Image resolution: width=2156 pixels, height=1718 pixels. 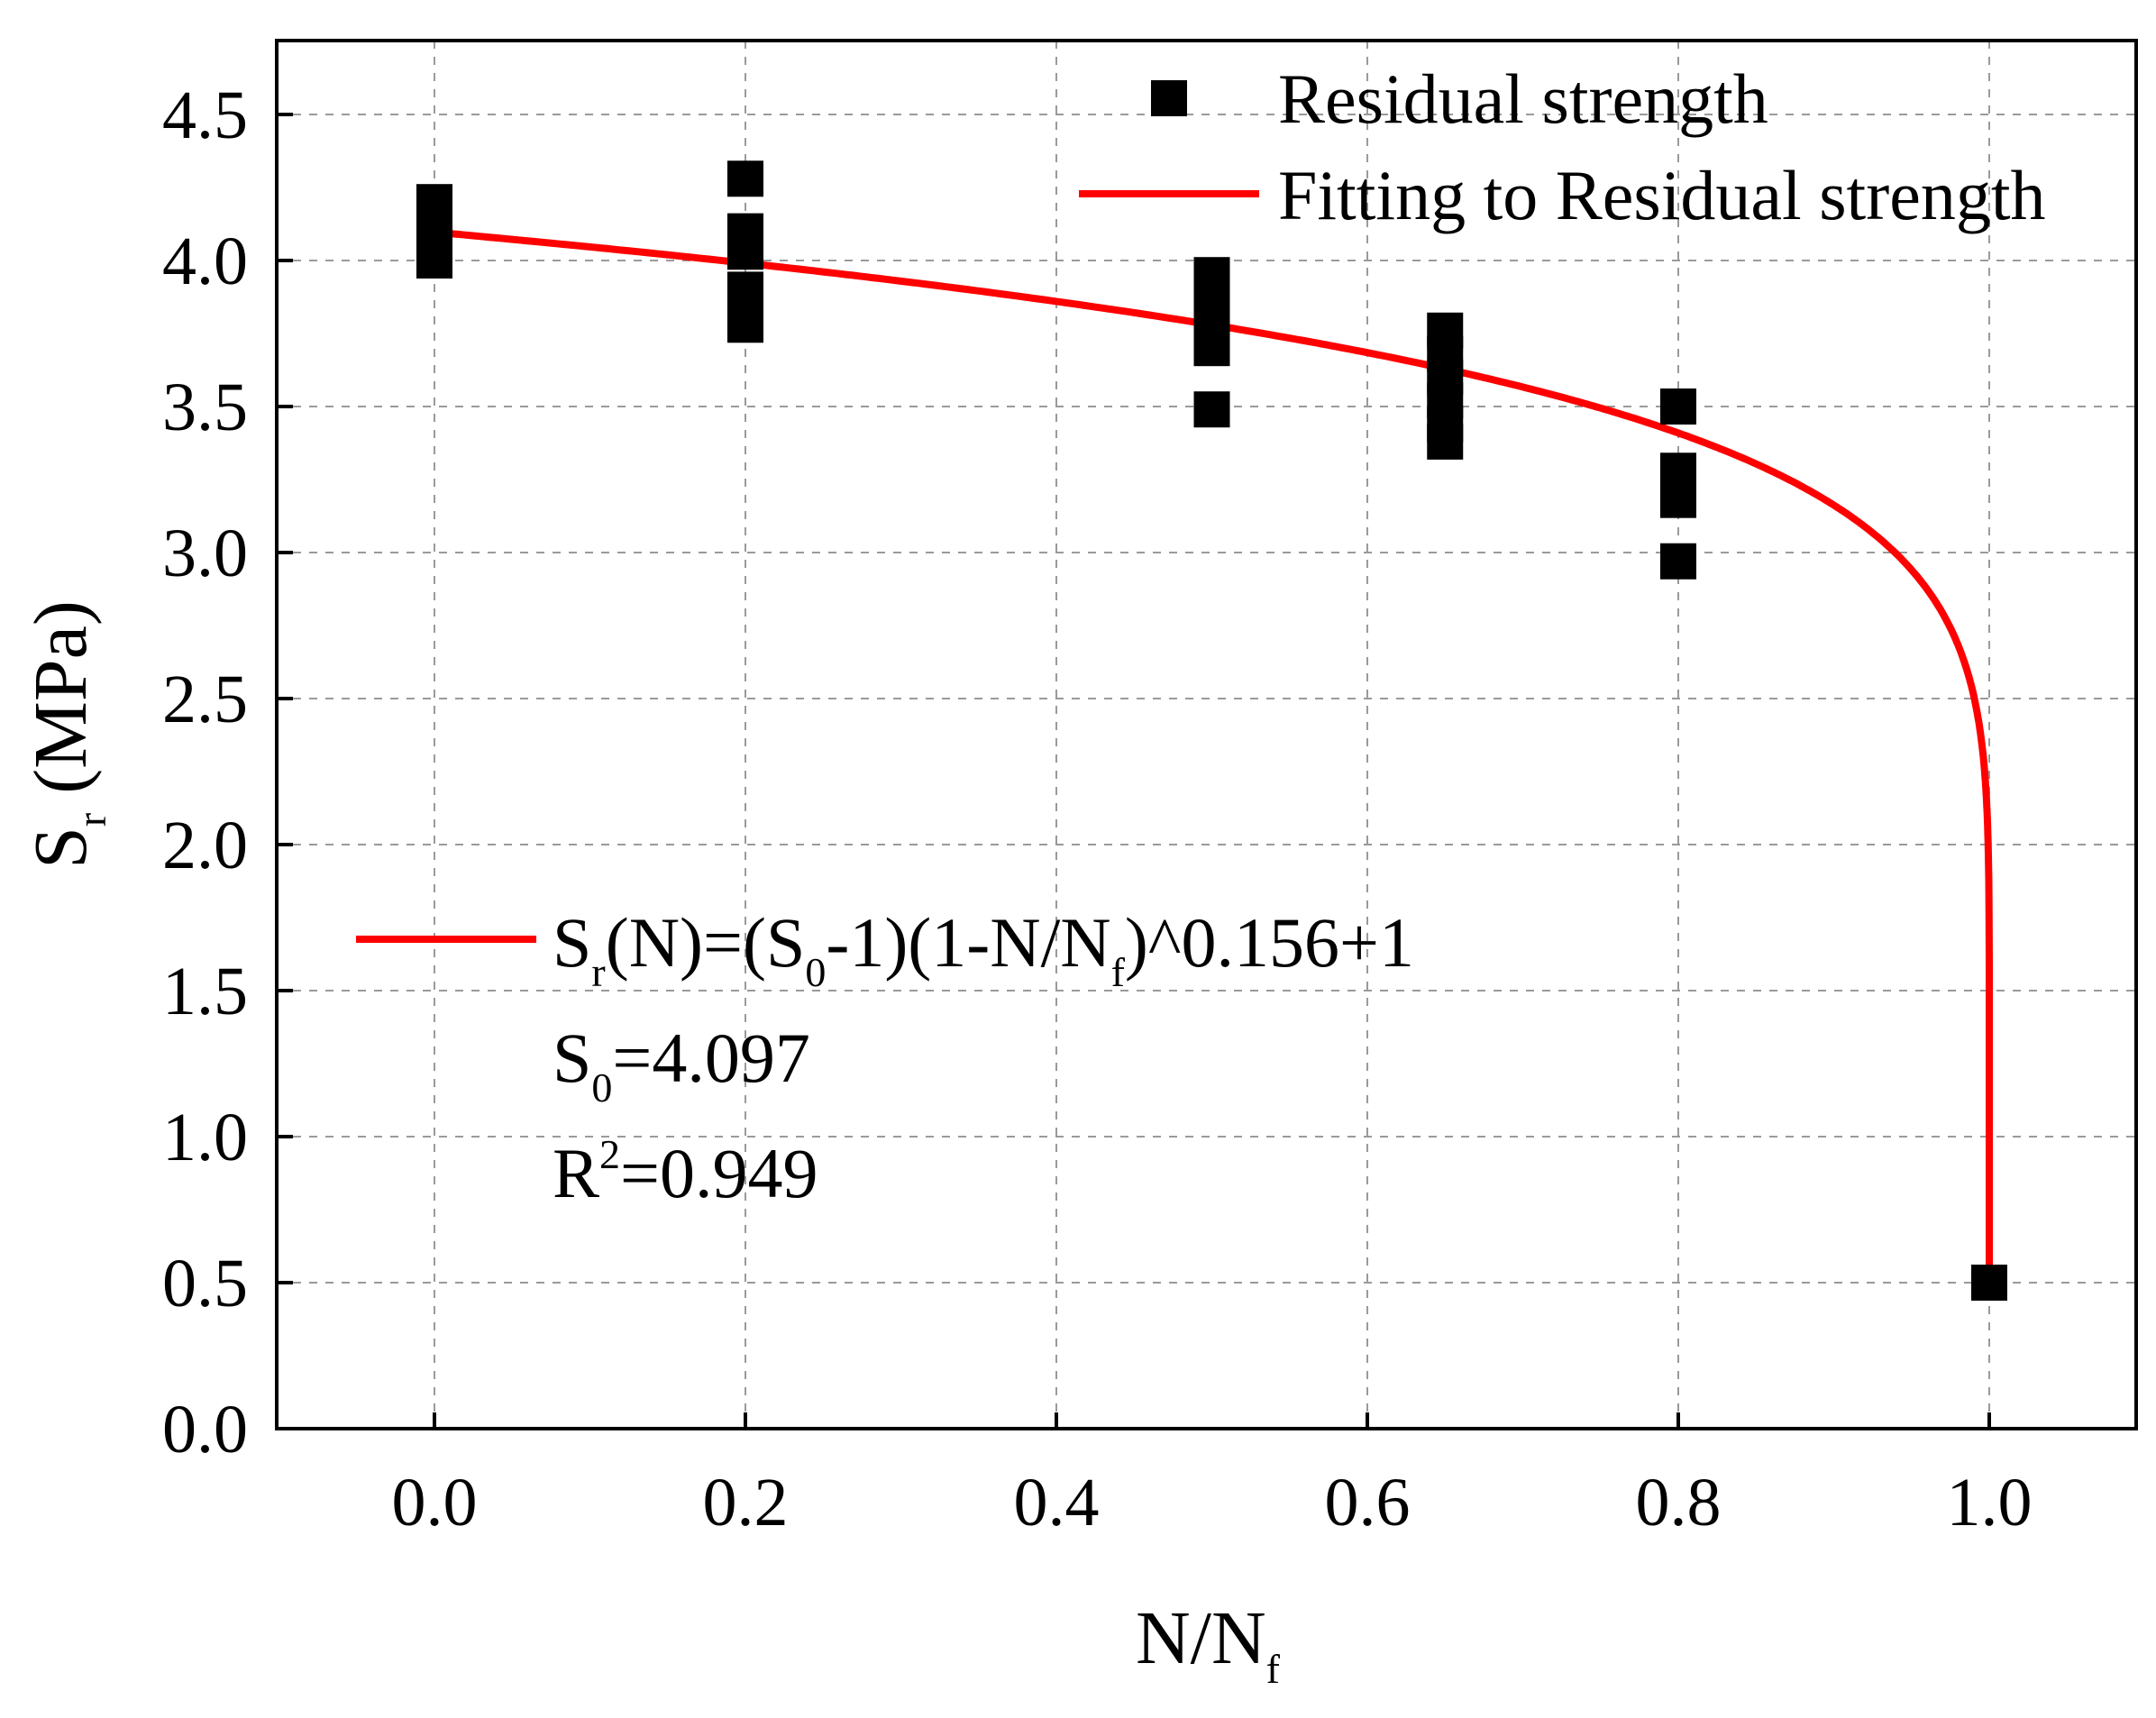 What do you see at coordinates (1269, 942) in the screenshot?
I see `eq-part-d: )^0.156+1` at bounding box center [1269, 942].